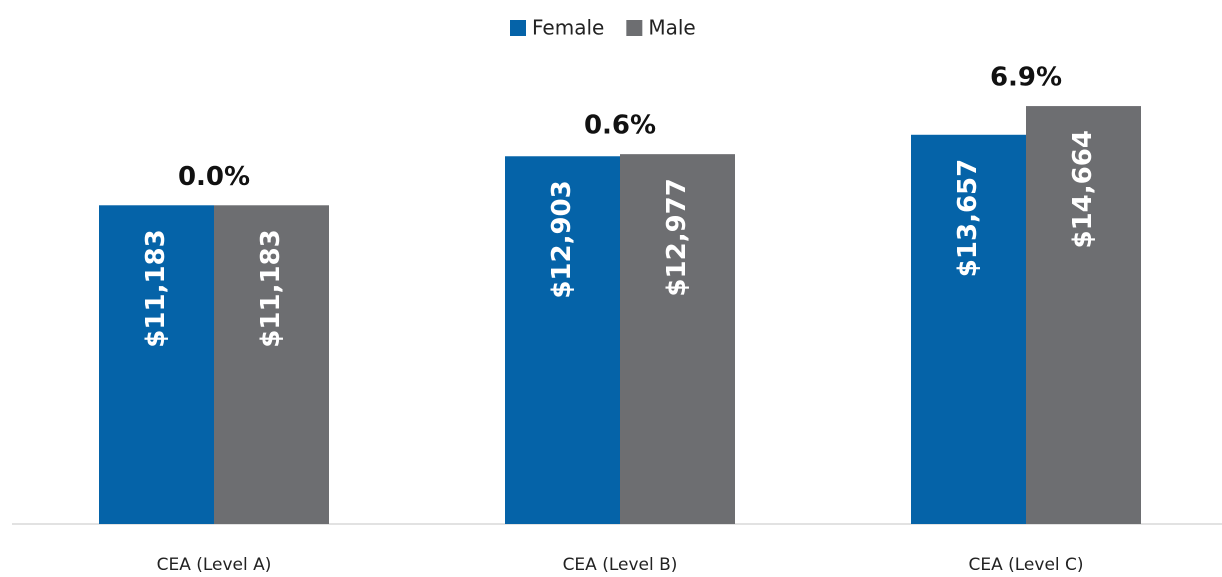 Image resolution: width=1222 pixels, height=577 pixels. What do you see at coordinates (562, 239) in the screenshot?
I see `data-label: $12,903` at bounding box center [562, 239].